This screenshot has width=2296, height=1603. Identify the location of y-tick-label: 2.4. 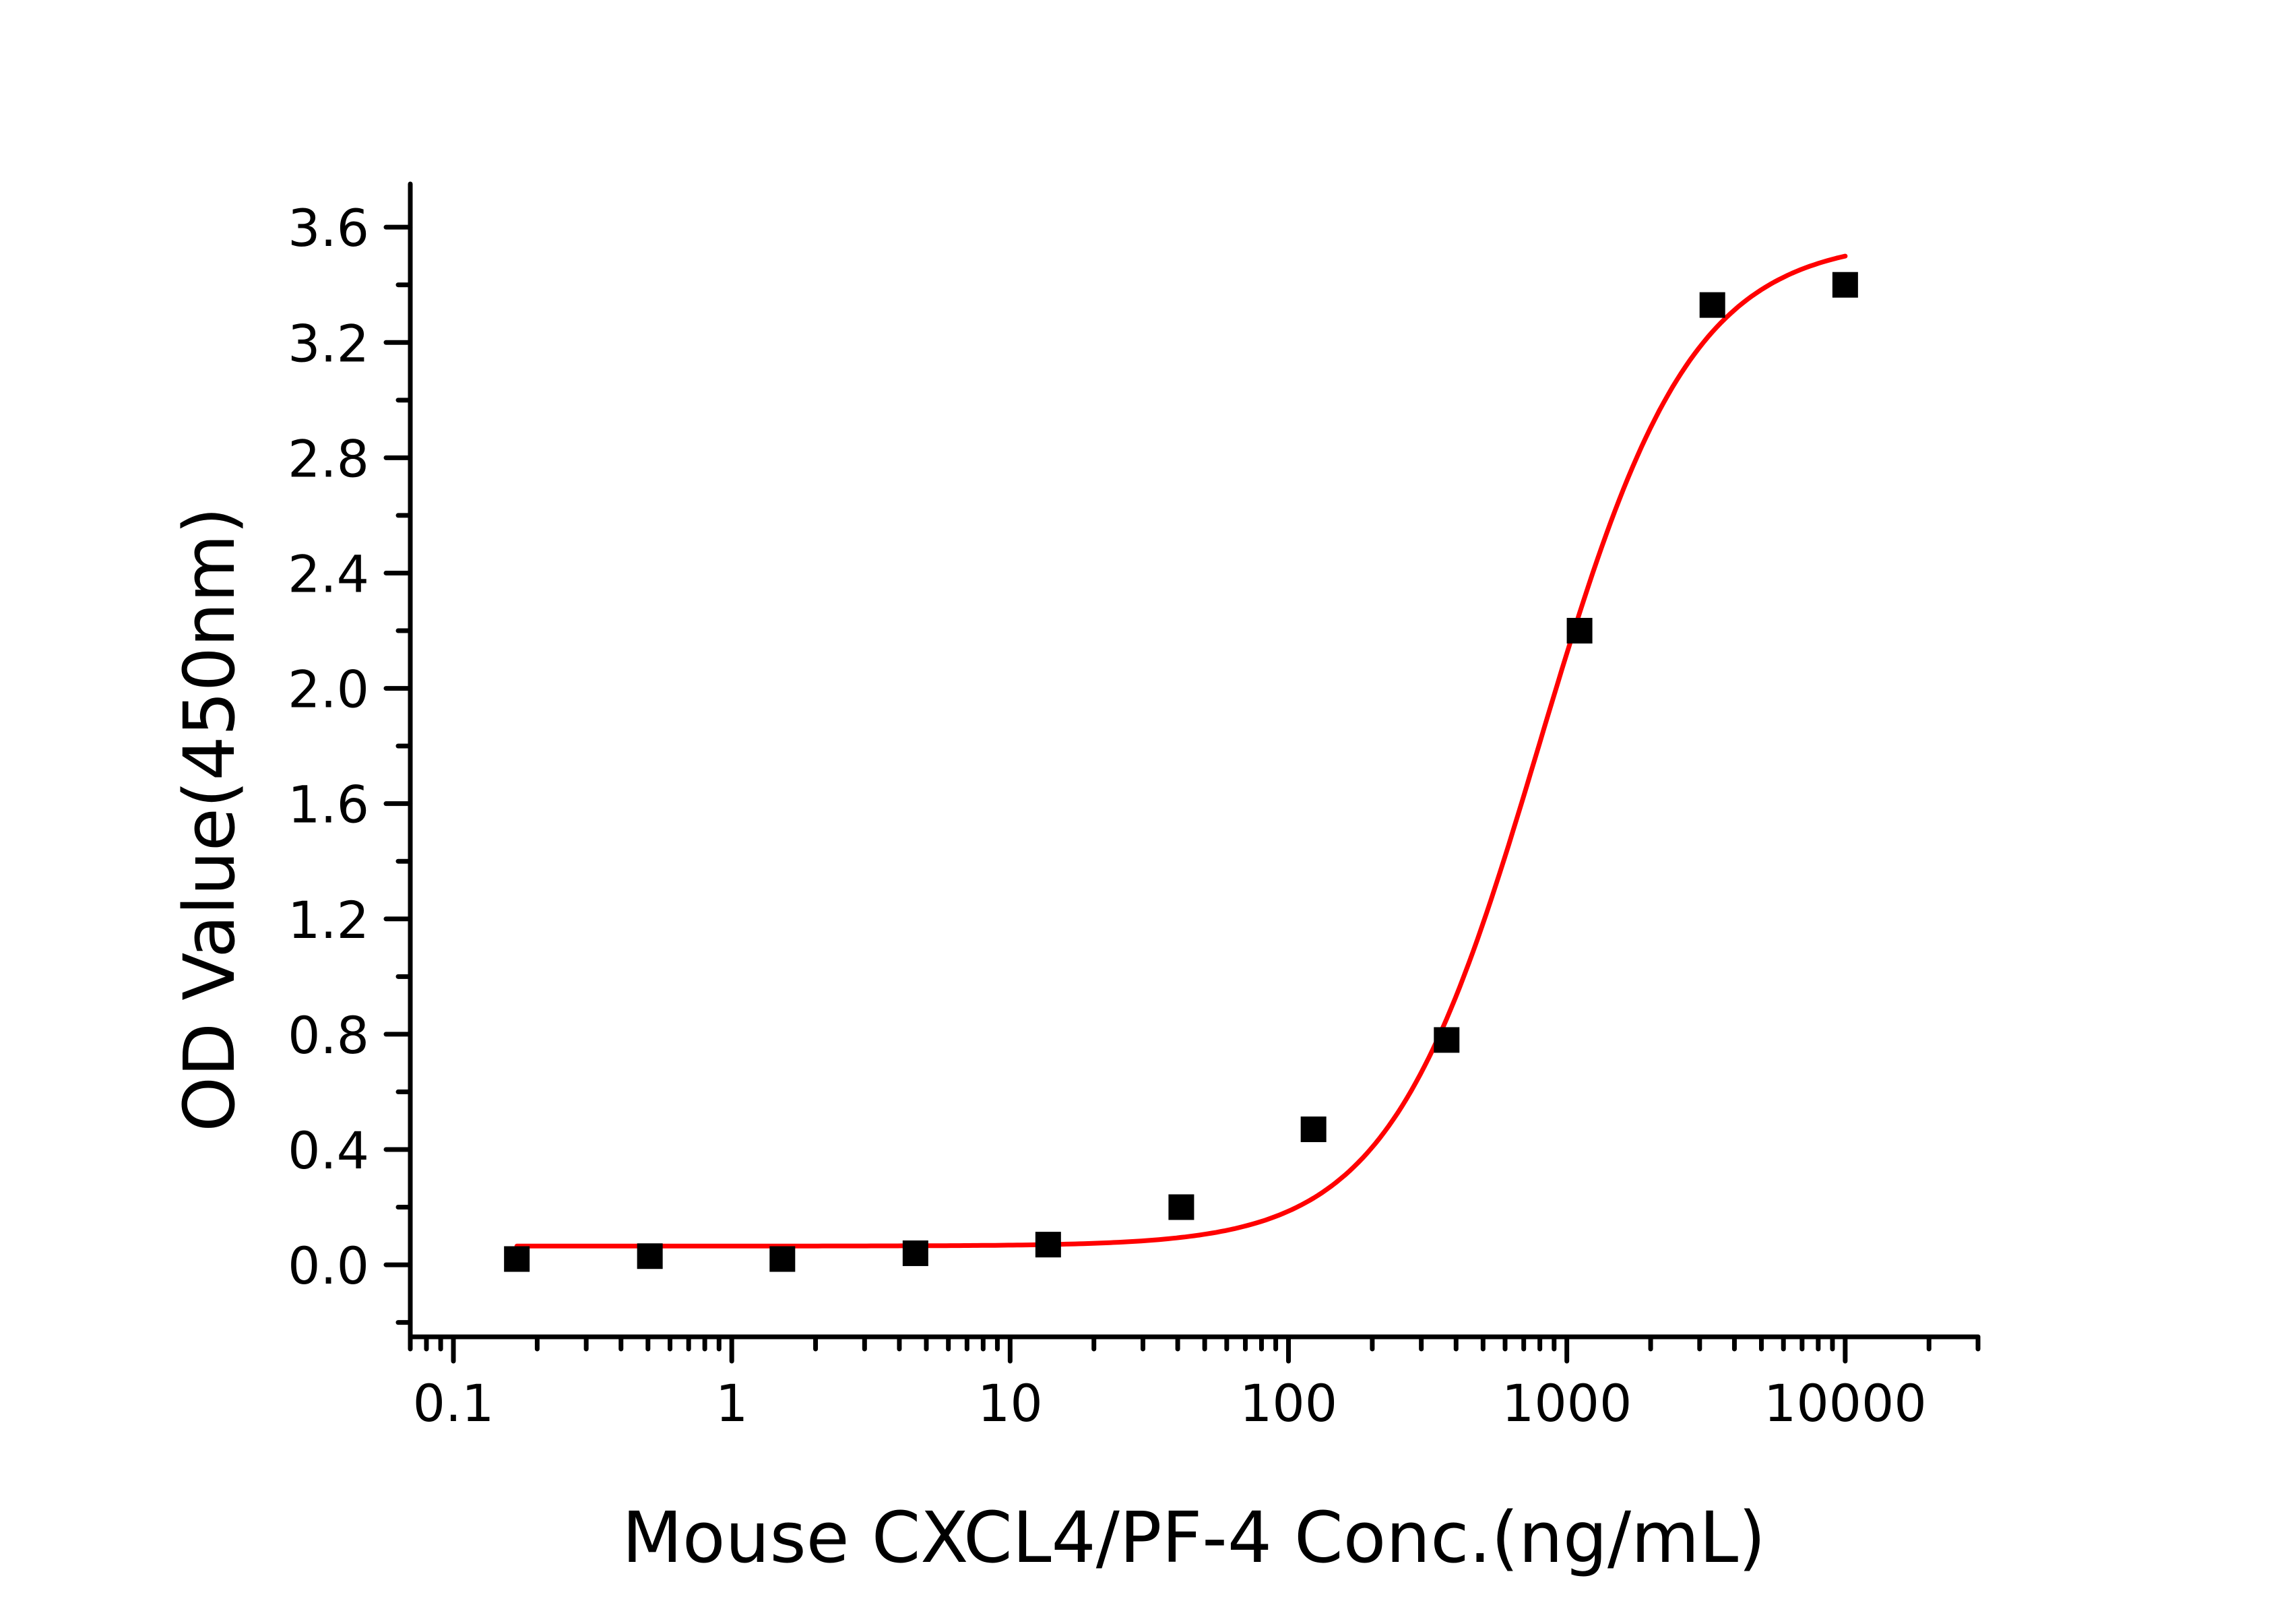
(328, 574).